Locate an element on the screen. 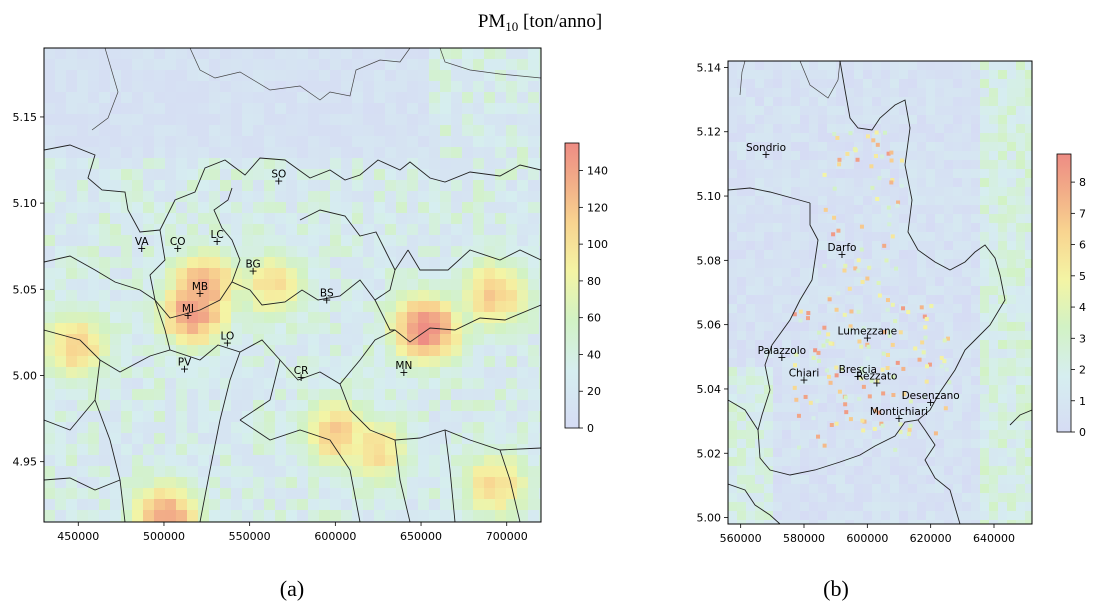 The height and width of the screenshot is (607, 1099). city-marker: + is located at coordinates (199, 293).